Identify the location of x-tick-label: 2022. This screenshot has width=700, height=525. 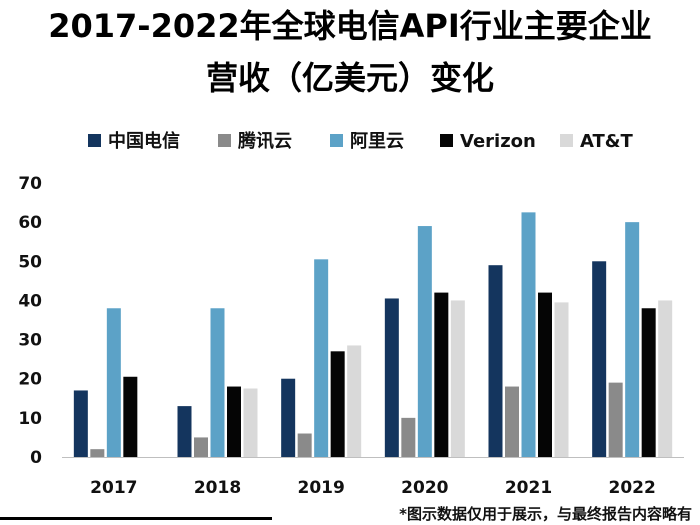
(632, 488).